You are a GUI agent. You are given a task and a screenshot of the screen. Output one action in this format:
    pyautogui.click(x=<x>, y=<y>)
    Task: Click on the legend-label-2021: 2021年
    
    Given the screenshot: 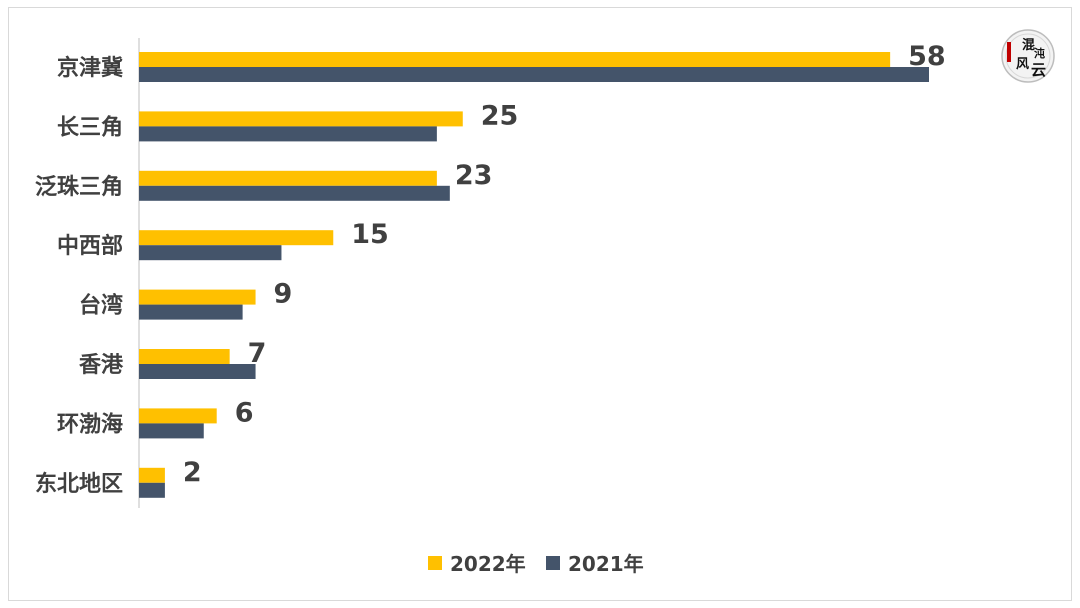 What is the action you would take?
    pyautogui.click(x=606, y=564)
    